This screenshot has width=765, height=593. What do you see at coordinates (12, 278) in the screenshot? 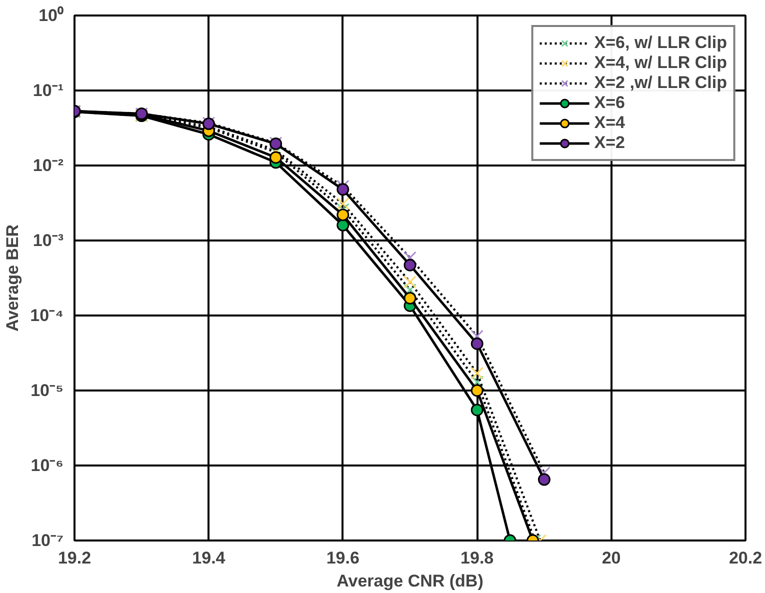
I see `y-axis-title: Average BER` at bounding box center [12, 278].